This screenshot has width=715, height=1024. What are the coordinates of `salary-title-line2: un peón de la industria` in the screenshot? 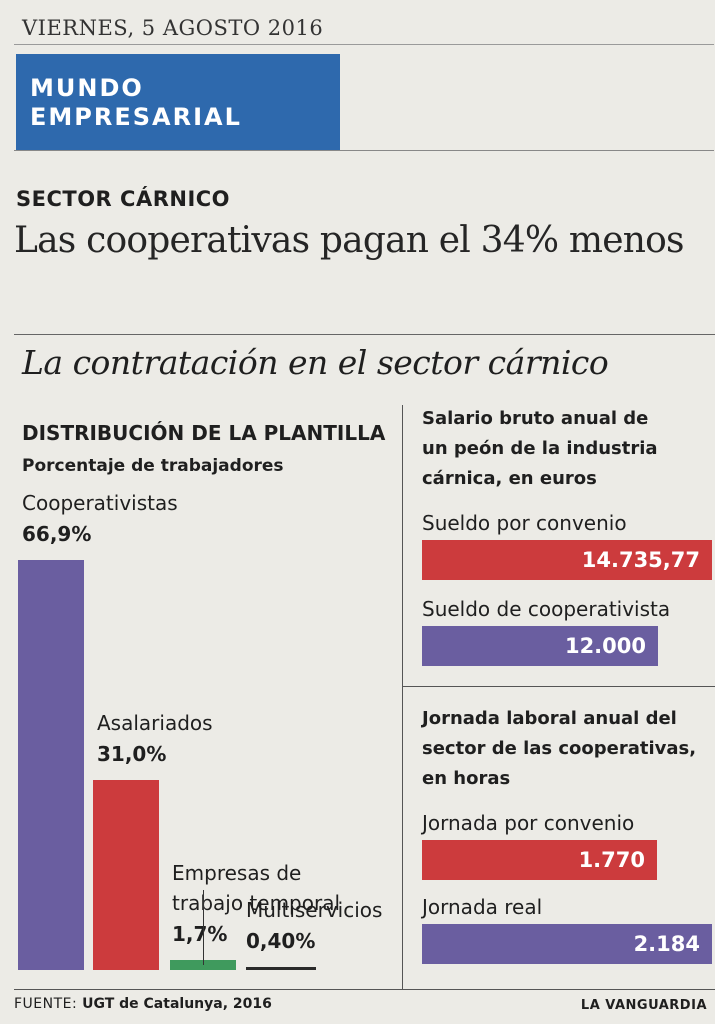 It's located at (540, 448).